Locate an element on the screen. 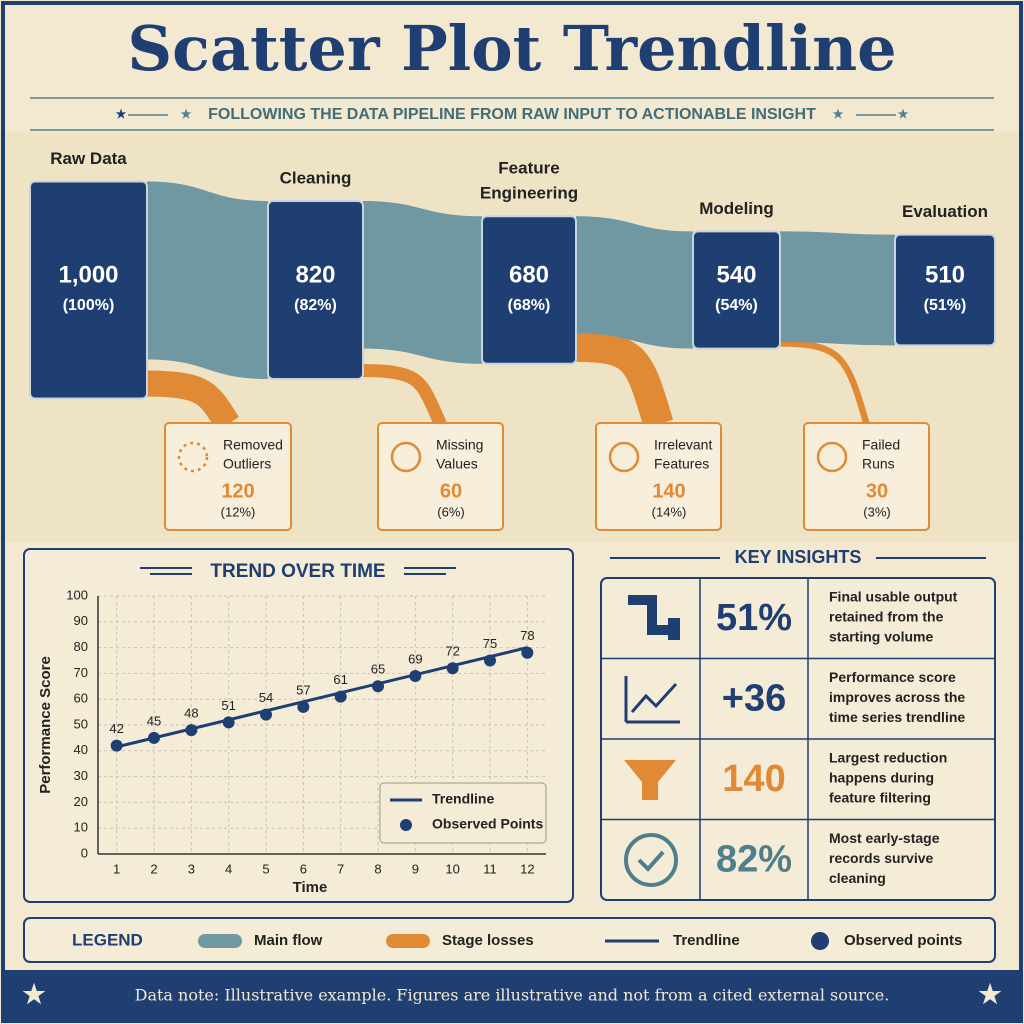  stage-value: 540 is located at coordinates (736, 274).